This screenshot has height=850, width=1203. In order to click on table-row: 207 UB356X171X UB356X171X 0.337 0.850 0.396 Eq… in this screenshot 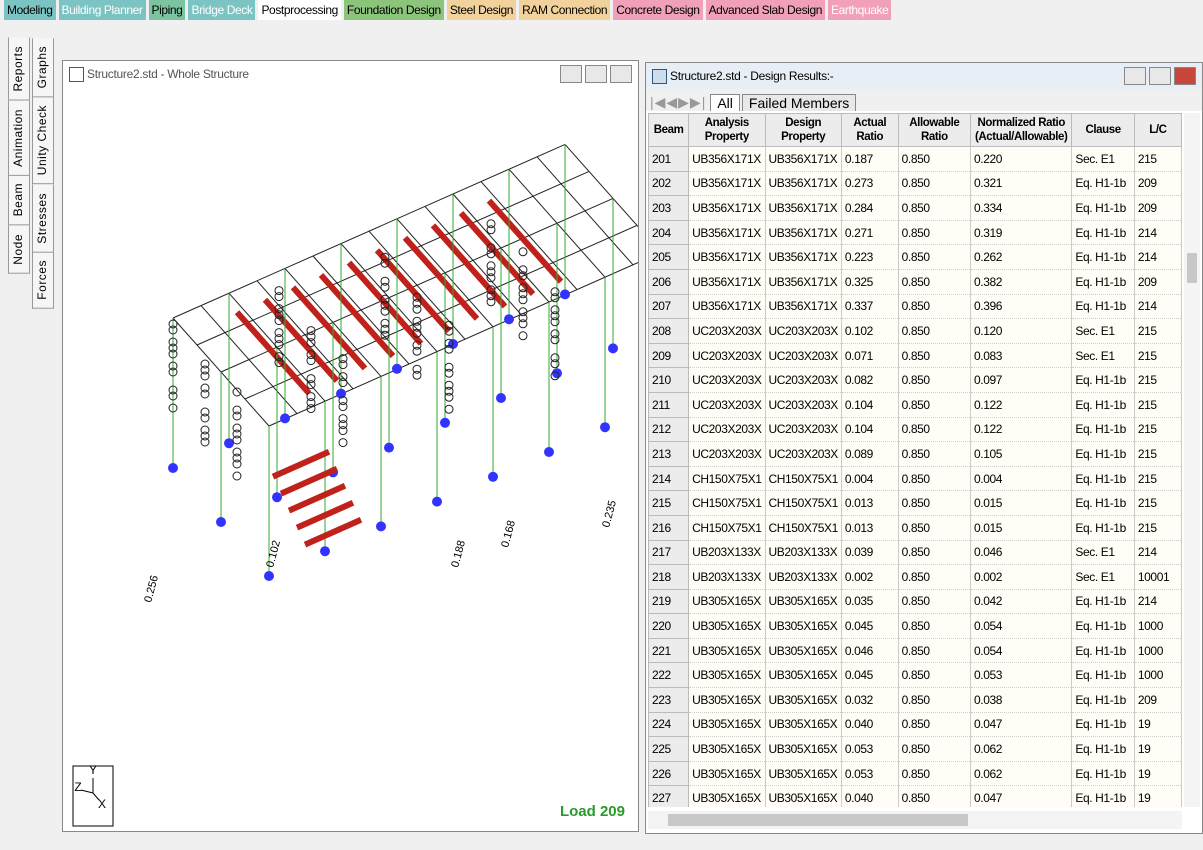, I will do `click(915, 306)`.